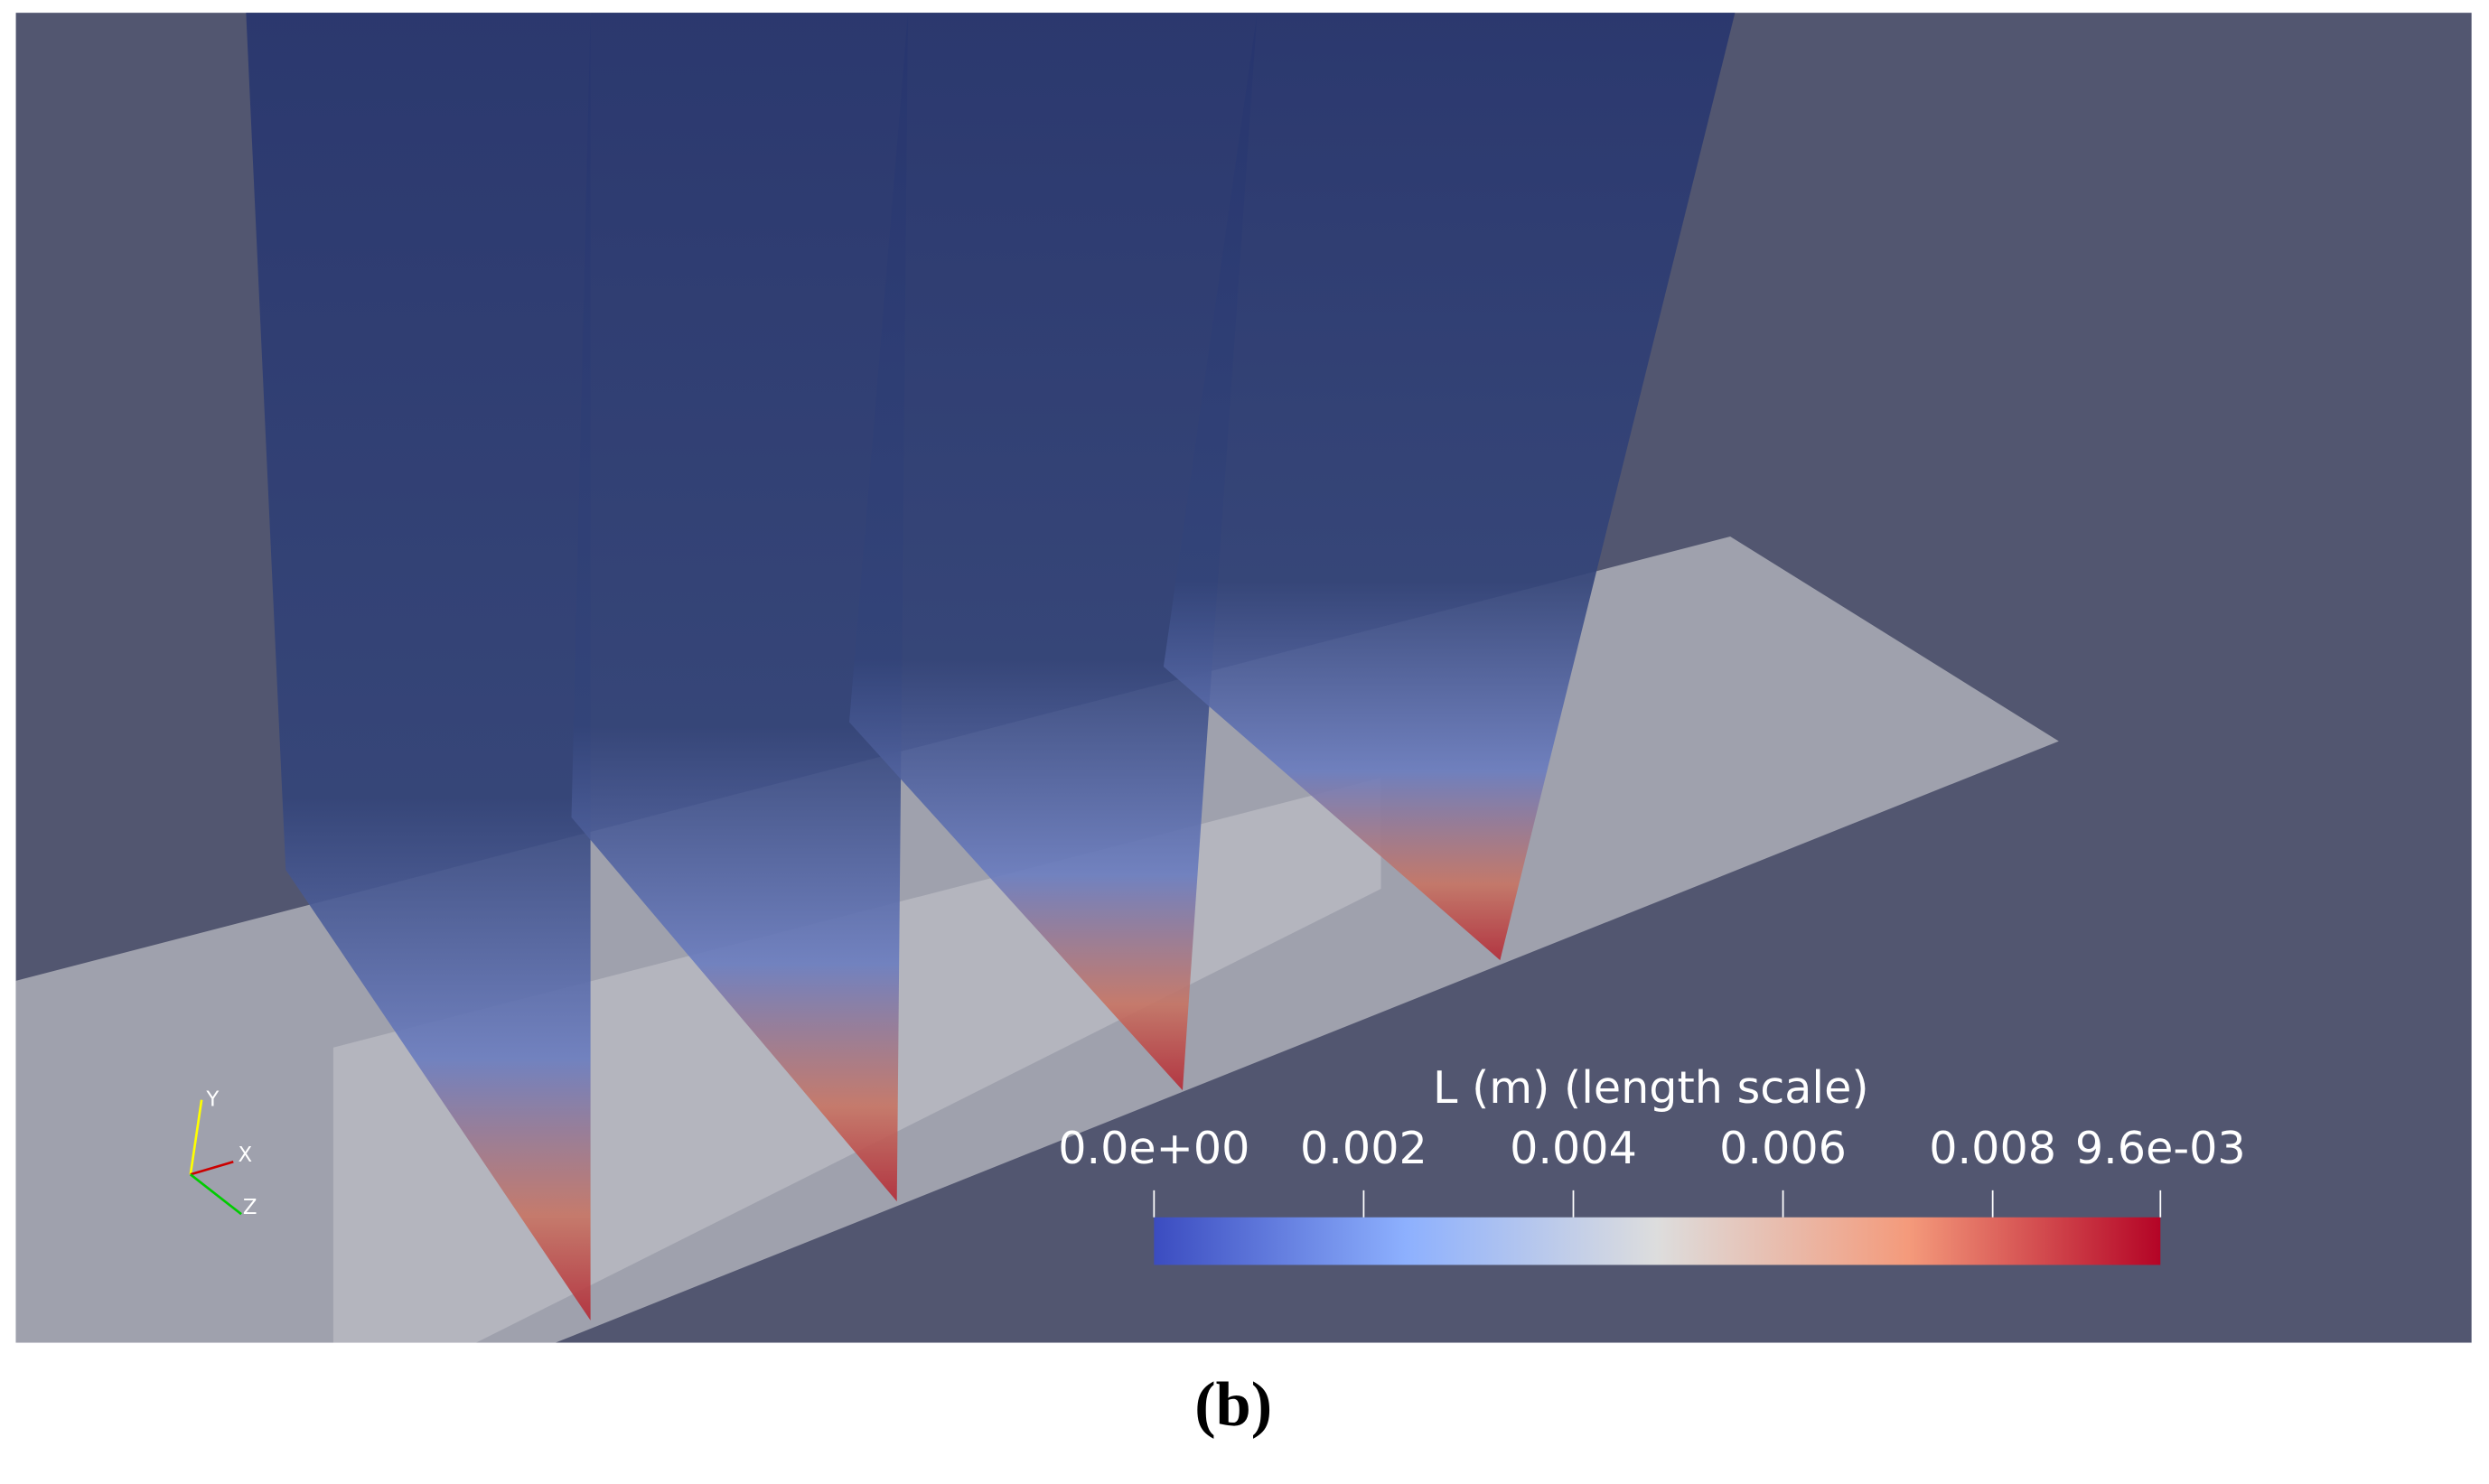  Describe the element at coordinates (1233, 1404) in the screenshot. I see `caption: (b)` at that location.